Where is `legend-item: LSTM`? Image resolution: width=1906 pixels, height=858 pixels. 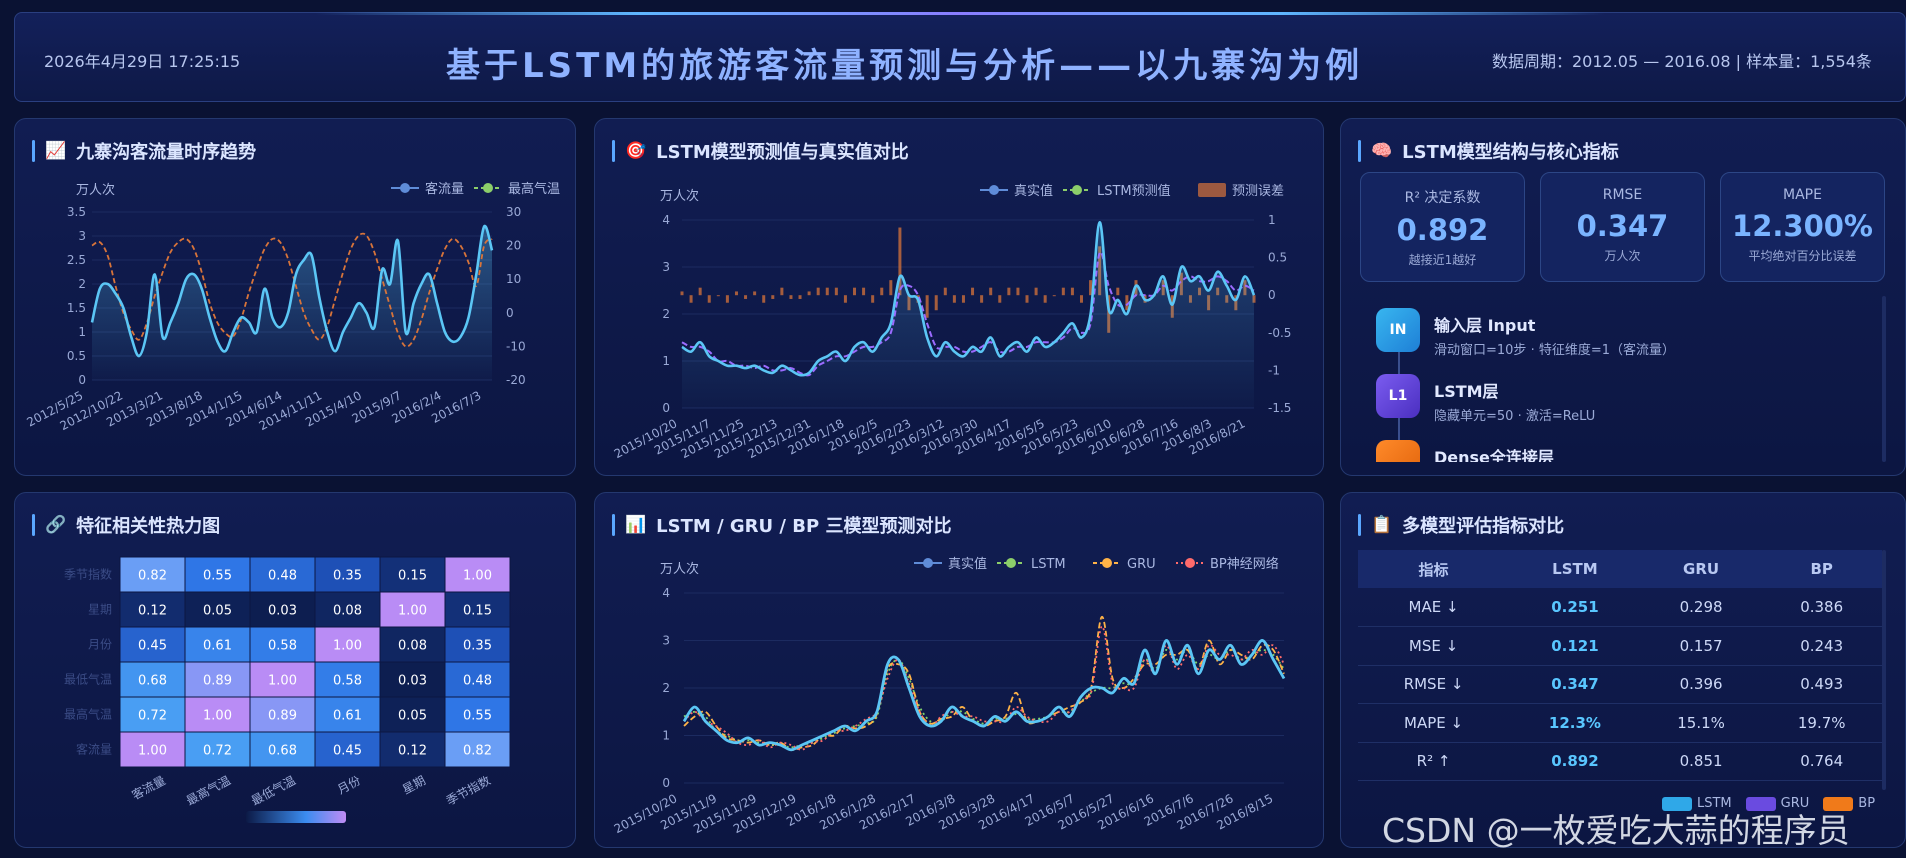 legend-item: LSTM is located at coordinates (1697, 803).